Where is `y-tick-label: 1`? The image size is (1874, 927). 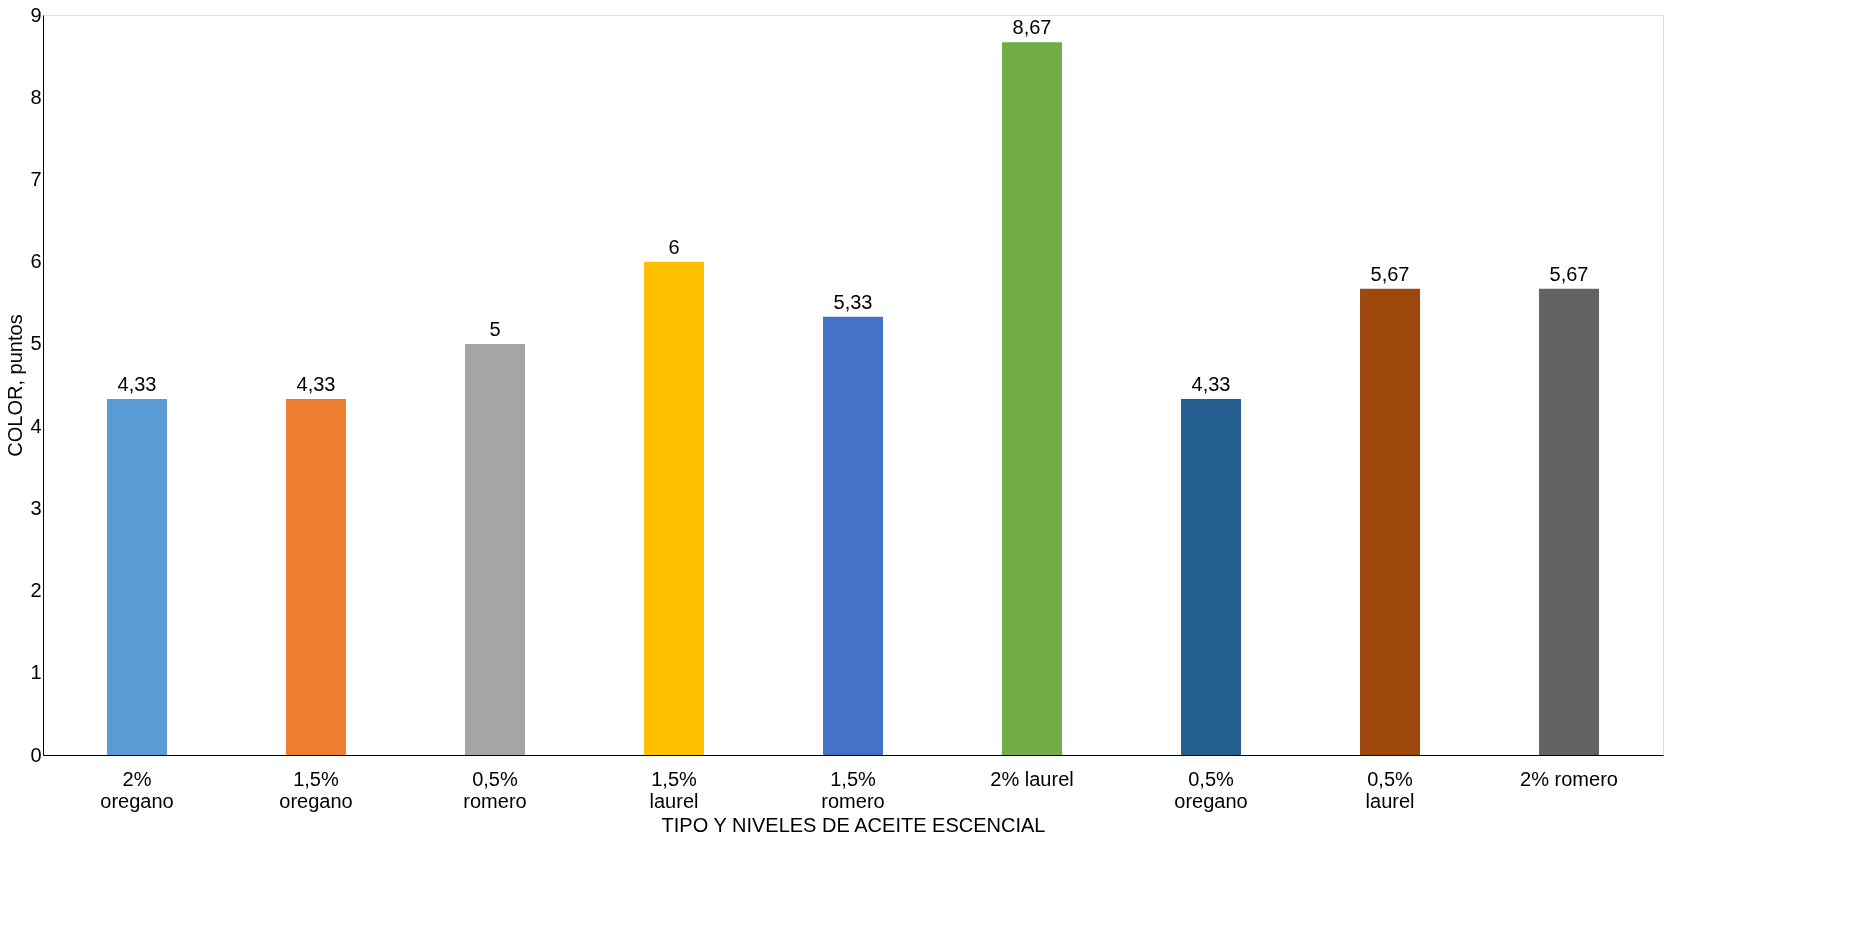
y-tick-label: 1 is located at coordinates (36, 672).